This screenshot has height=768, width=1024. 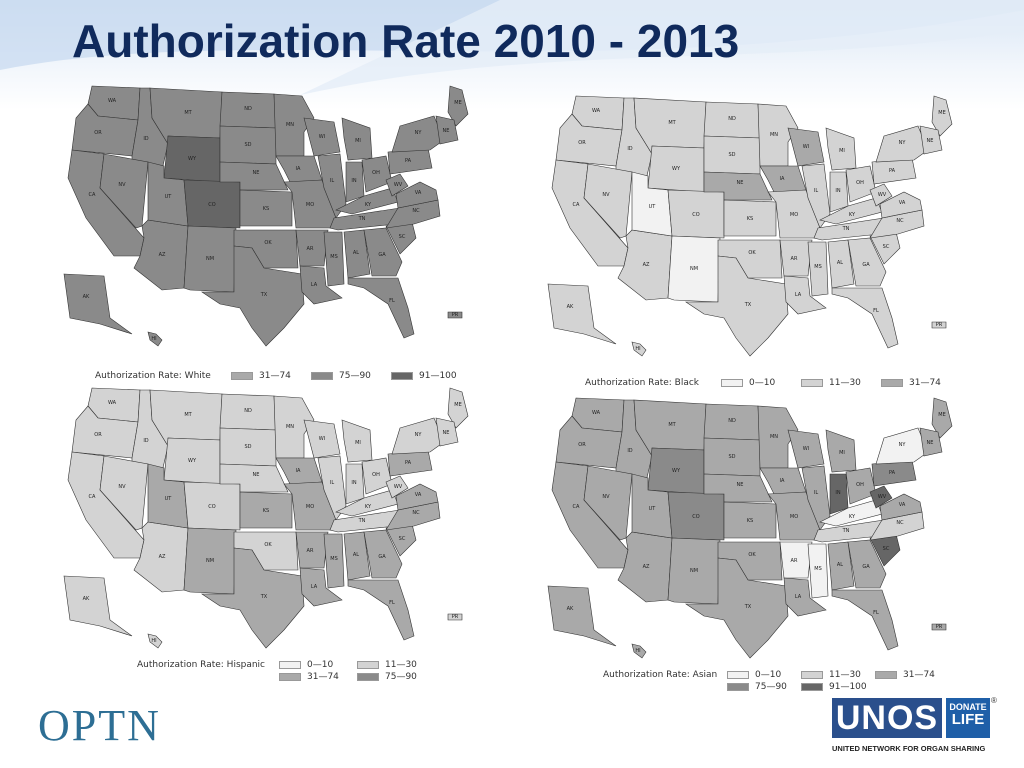 What do you see at coordinates (806, 449) in the screenshot?
I see `state-label-wi-asian: WI` at bounding box center [806, 449].